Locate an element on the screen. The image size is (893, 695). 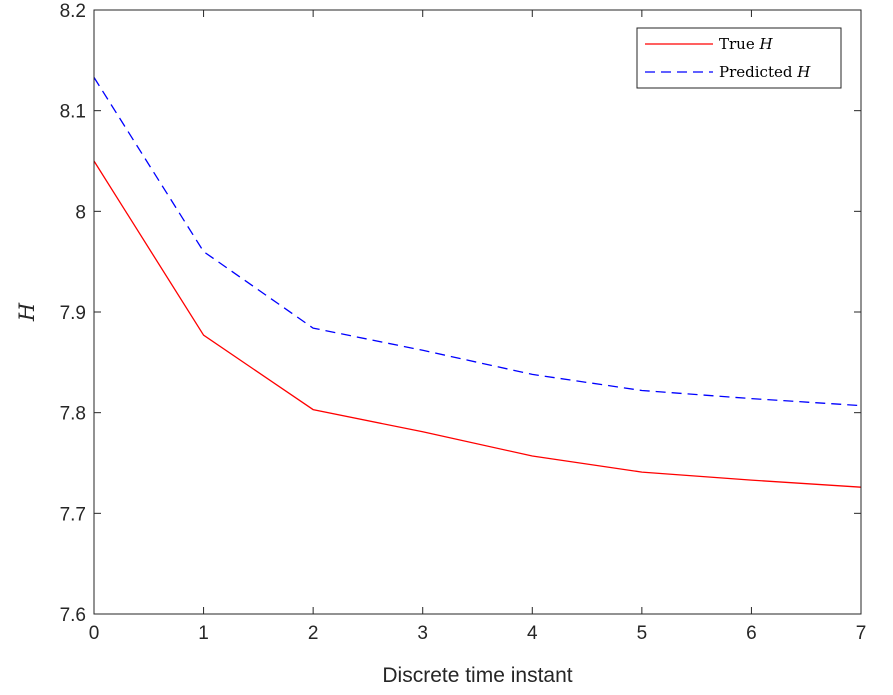
x-tick-label: 1 is located at coordinates (203, 633).